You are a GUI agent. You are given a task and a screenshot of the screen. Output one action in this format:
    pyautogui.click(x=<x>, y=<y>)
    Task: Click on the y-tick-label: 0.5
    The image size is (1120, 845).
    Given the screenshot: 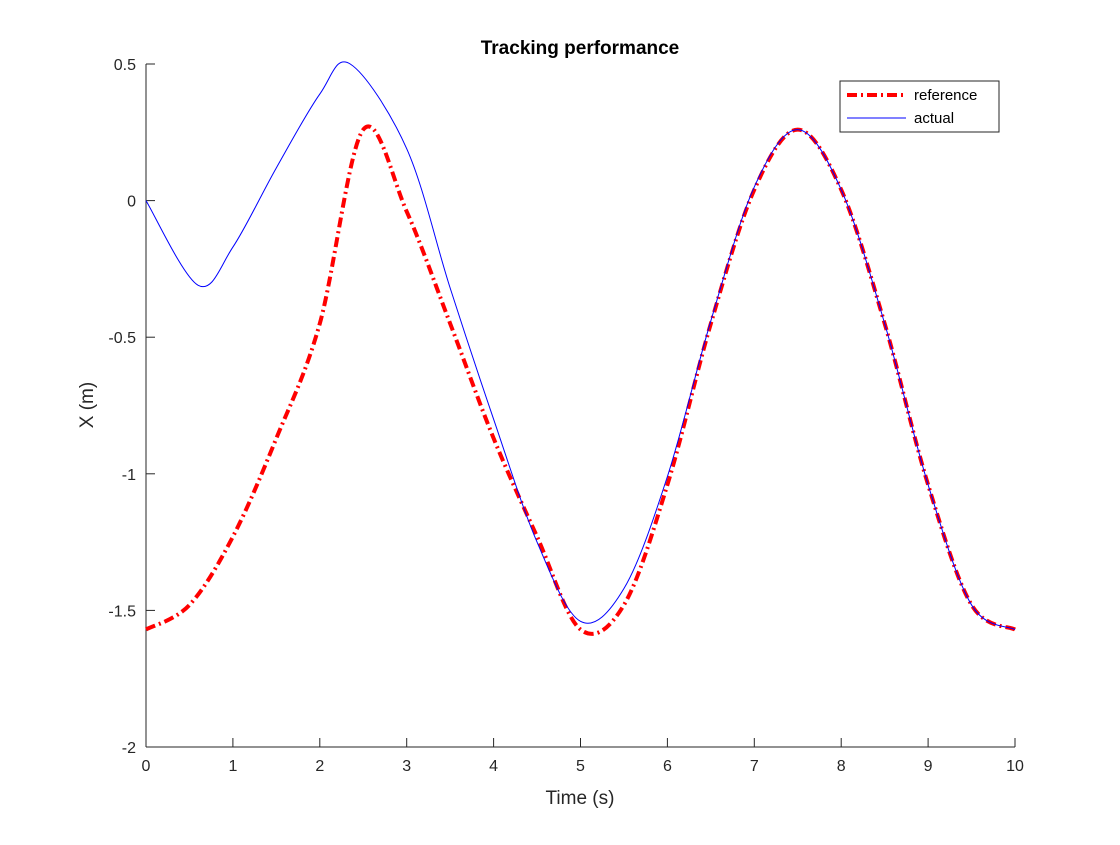 What is the action you would take?
    pyautogui.click(x=125, y=65)
    